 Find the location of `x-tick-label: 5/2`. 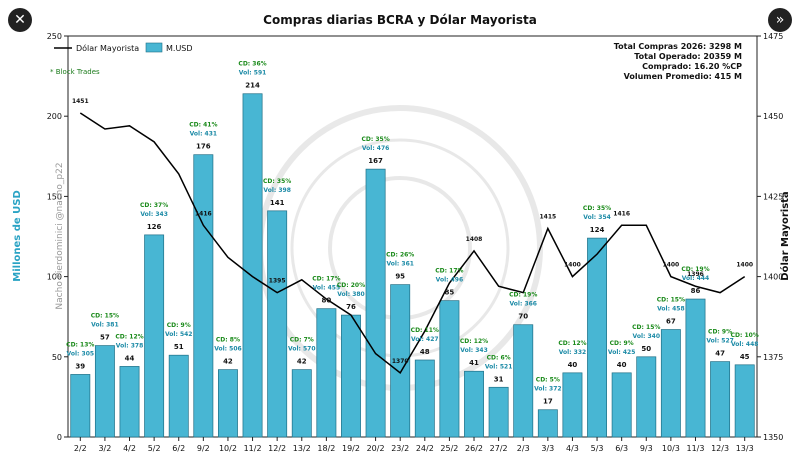

x-tick-label: 5/2 is located at coordinates (154, 448).